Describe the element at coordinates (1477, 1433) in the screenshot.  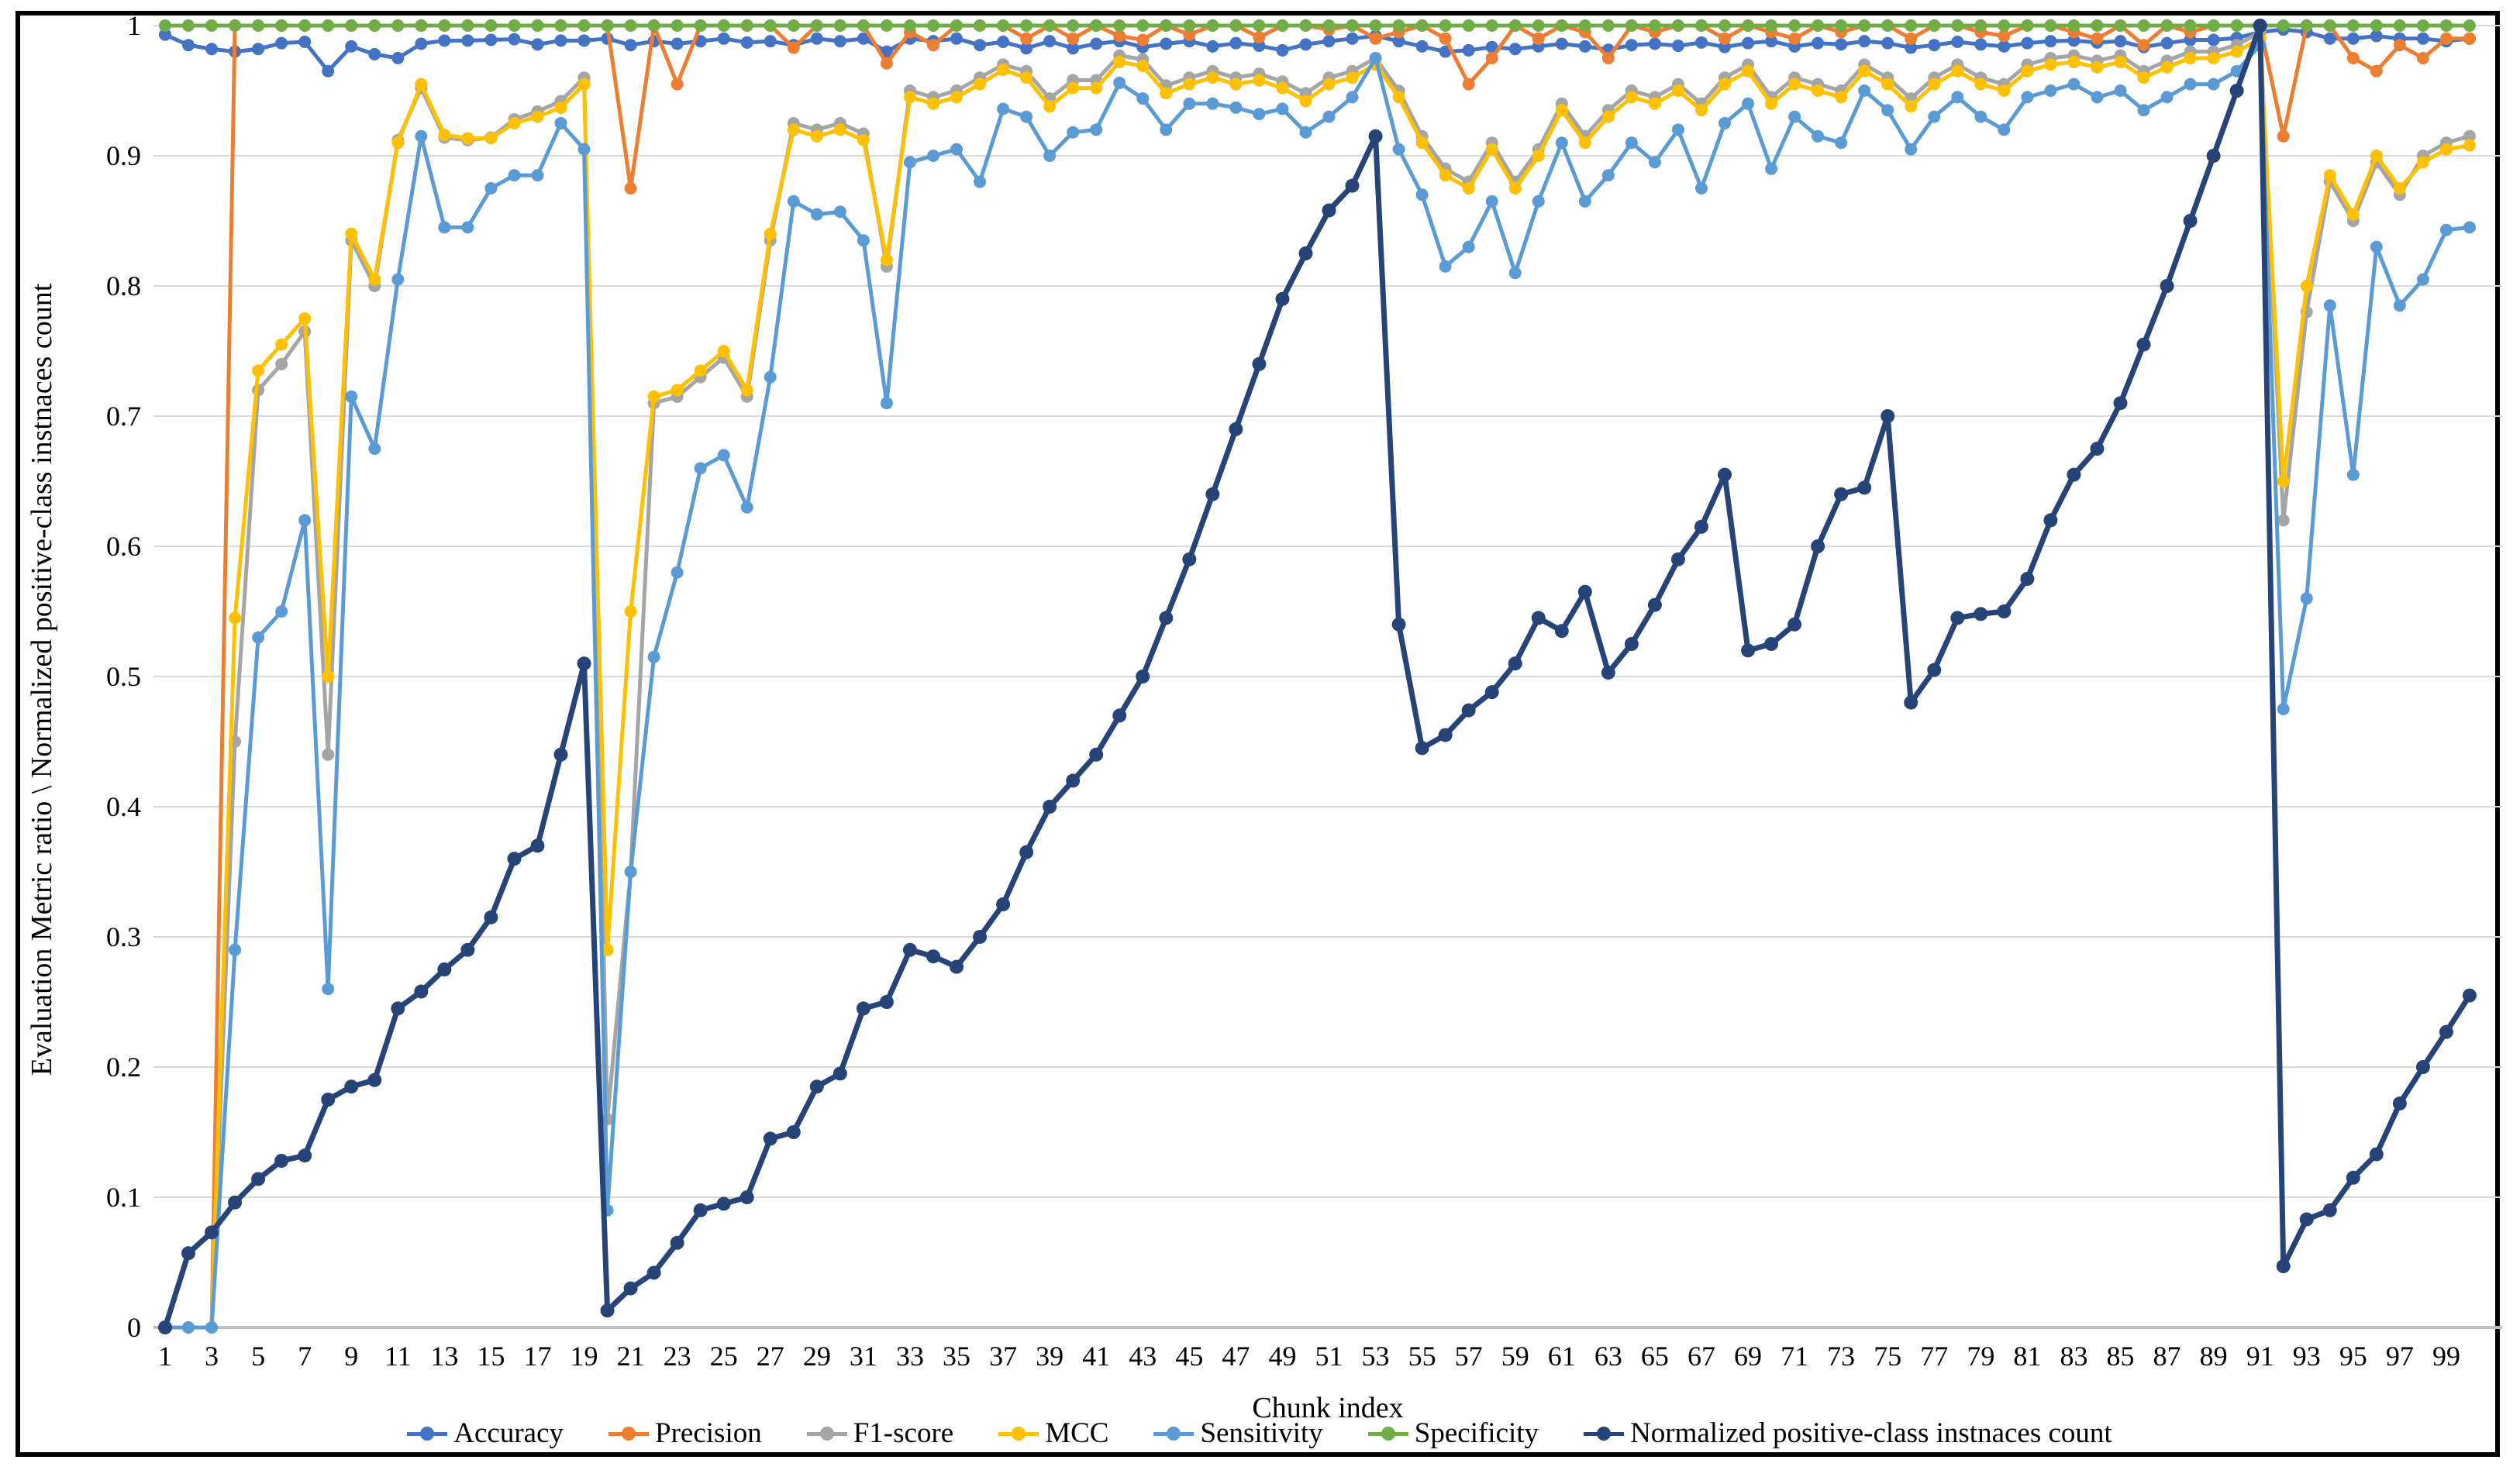
I see `legend-label: Specificity` at that location.